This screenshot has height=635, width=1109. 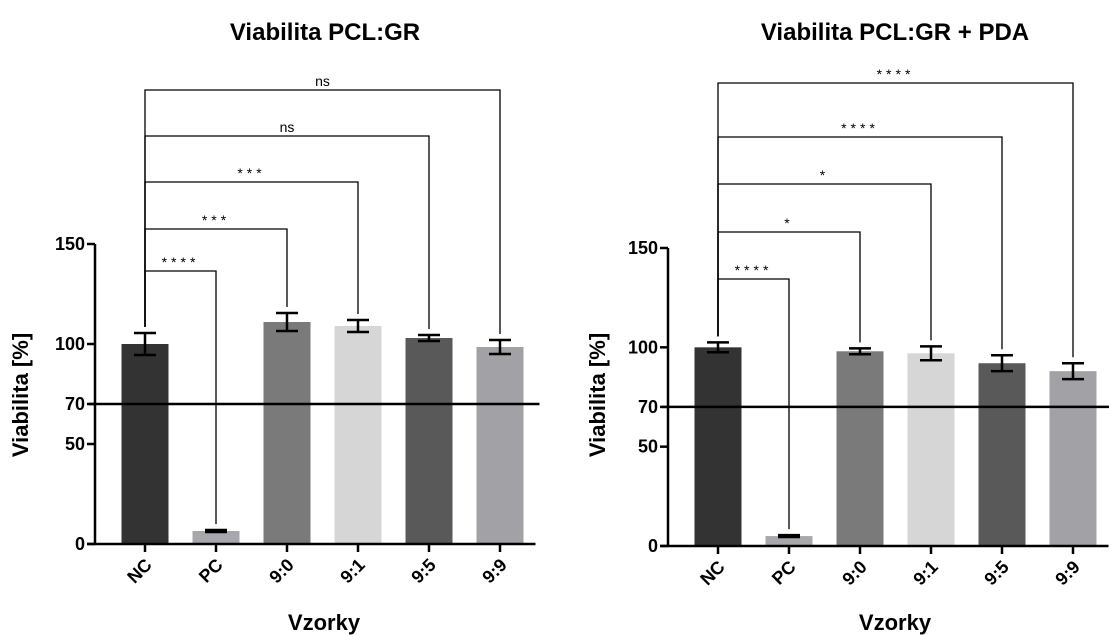 I want to click on chart-title: Viabilita PCL:GR, so click(x=325, y=32).